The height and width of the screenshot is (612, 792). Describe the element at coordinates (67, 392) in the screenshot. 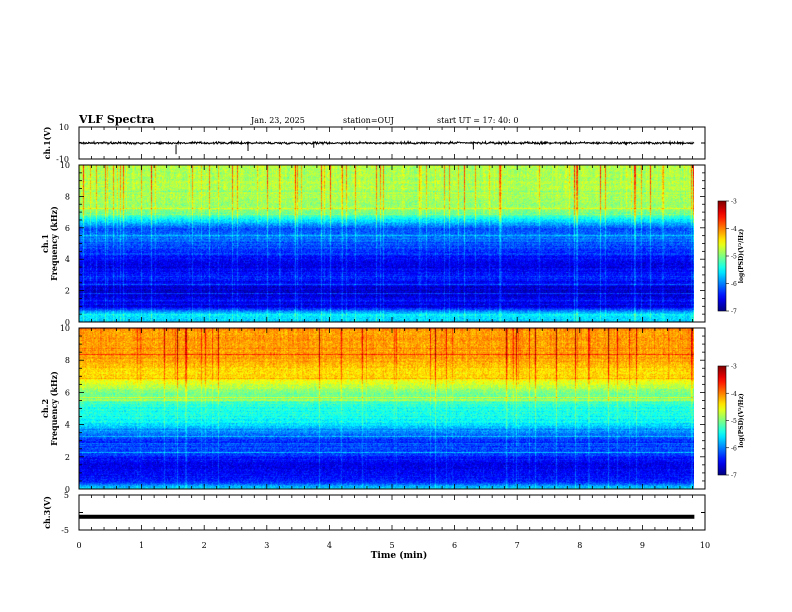

I see `ch2-spectrogram-ytick-label: 6` at that location.